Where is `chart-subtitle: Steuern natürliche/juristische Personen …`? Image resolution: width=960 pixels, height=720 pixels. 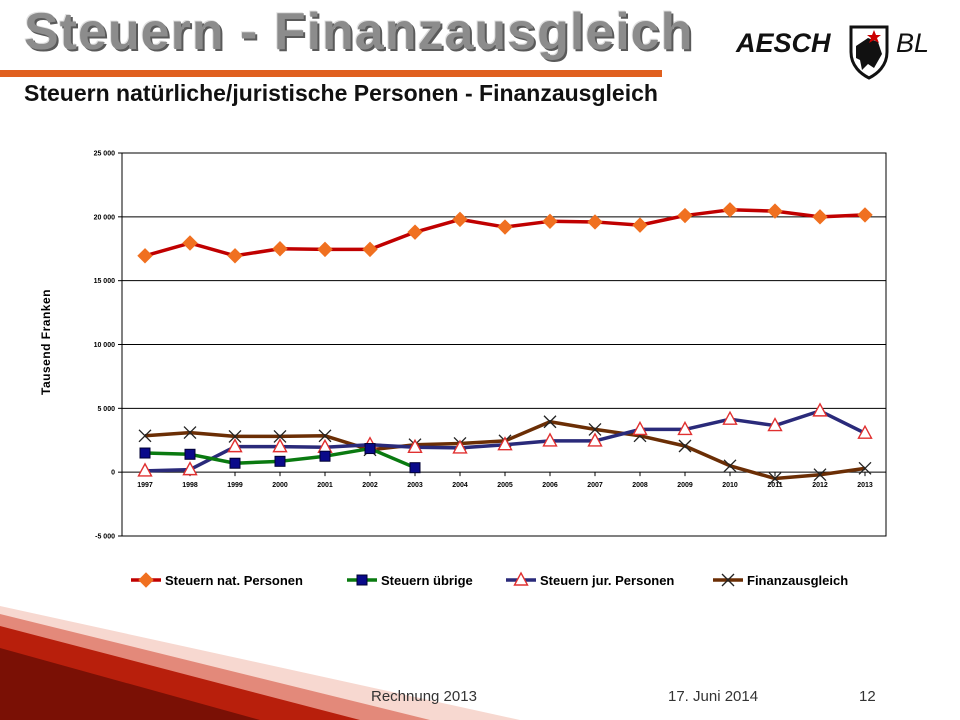
chart-subtitle: Steuern natürliche/juristische Personen … is located at coordinates (341, 93).